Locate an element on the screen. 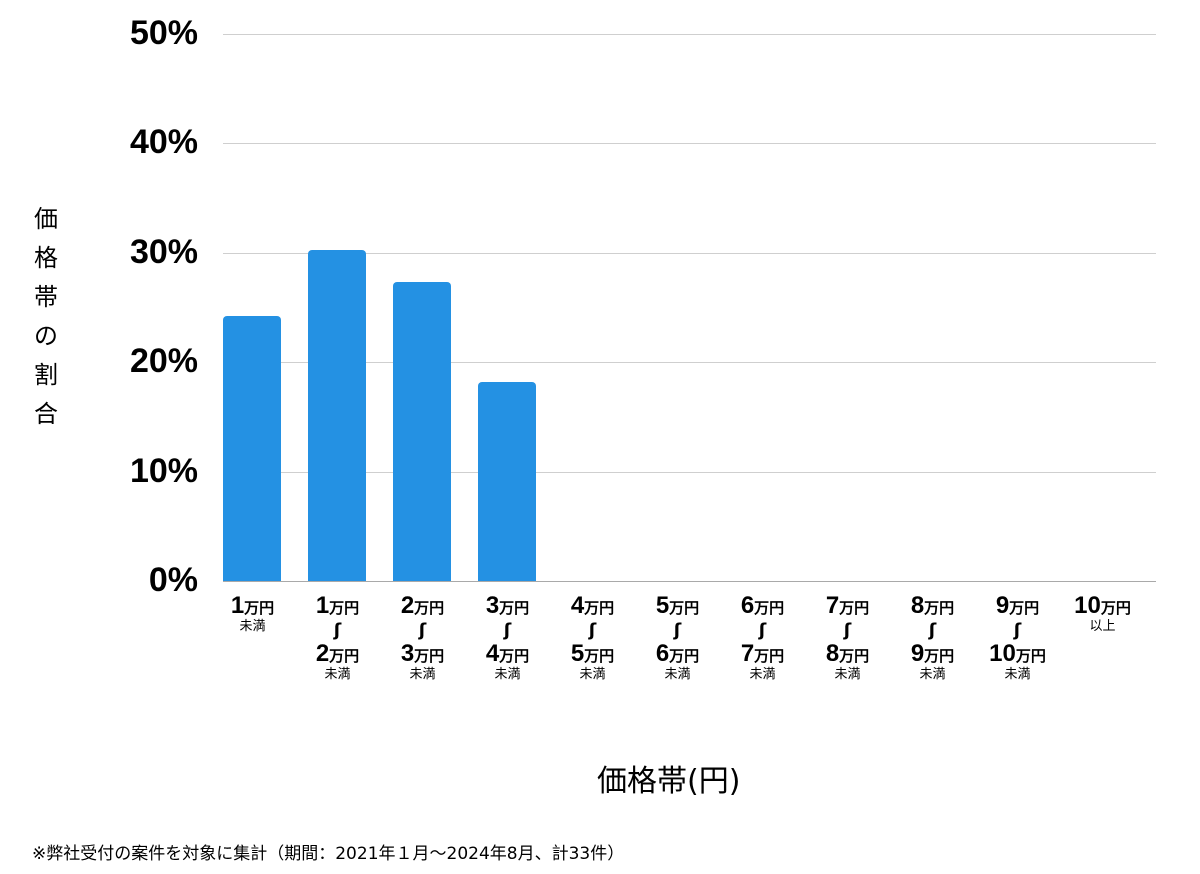 This screenshot has width=1200, height=874. x-tick-label: 6万円 ʃ 7万円 未満 is located at coordinates (762, 639).